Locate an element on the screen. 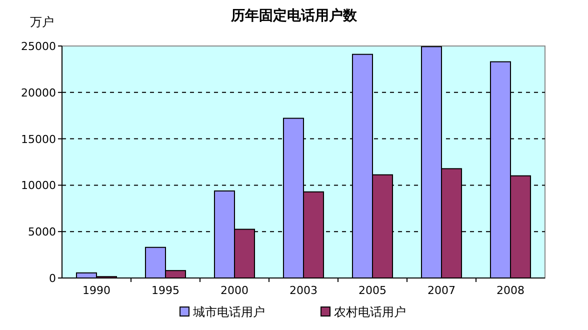 Image resolution: width=588 pixels, height=330 pixels. legend-label: 城市电话用户 is located at coordinates (228, 312).